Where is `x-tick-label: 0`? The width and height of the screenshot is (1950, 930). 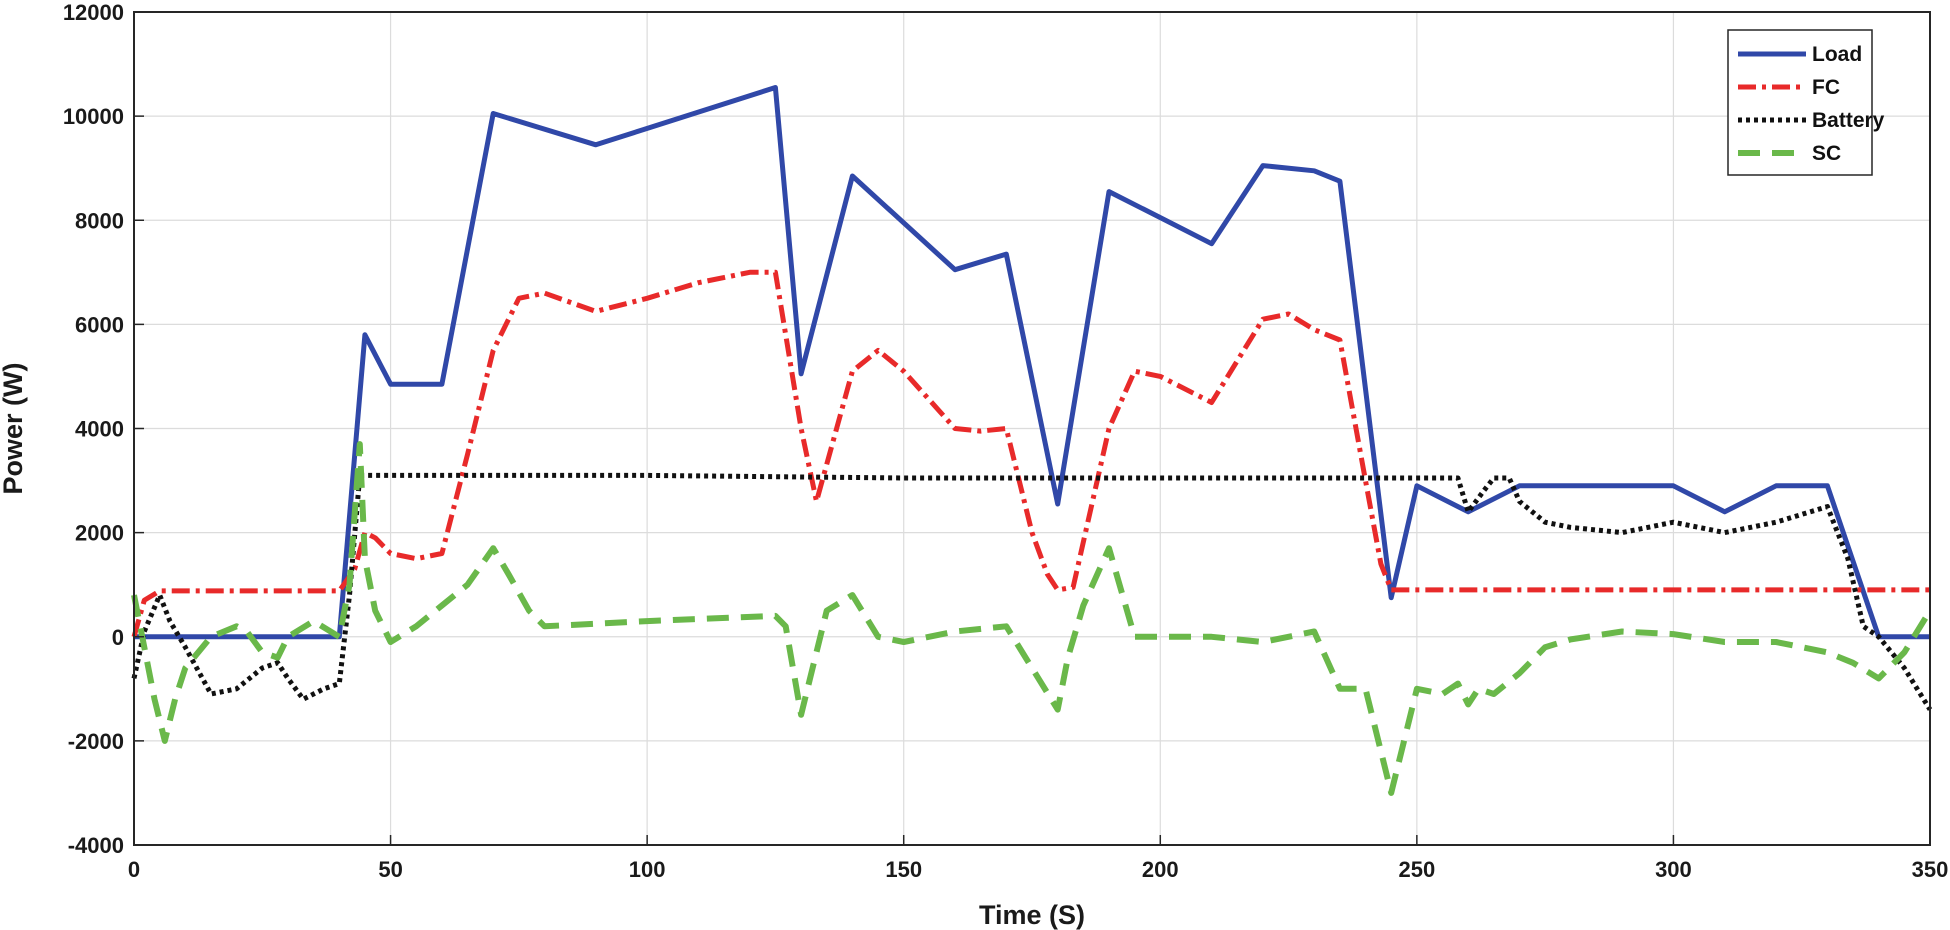
x-tick-label: 0 is located at coordinates (134, 869).